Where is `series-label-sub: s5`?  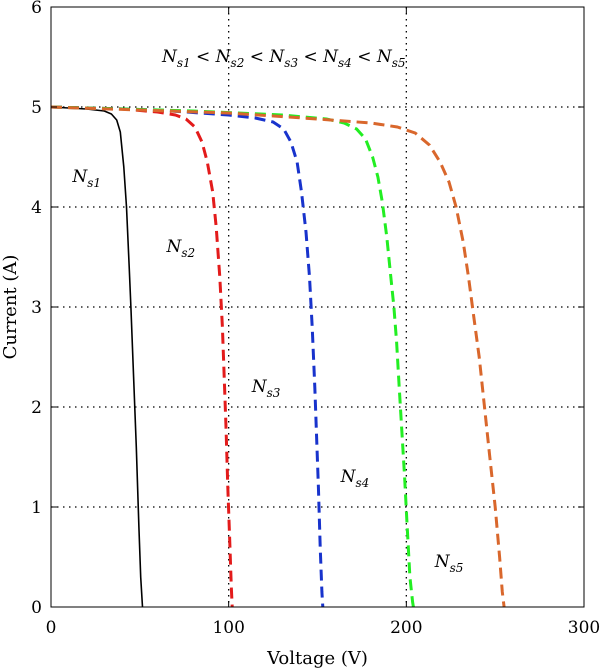 series-label-sub: s5 is located at coordinates (457, 568).